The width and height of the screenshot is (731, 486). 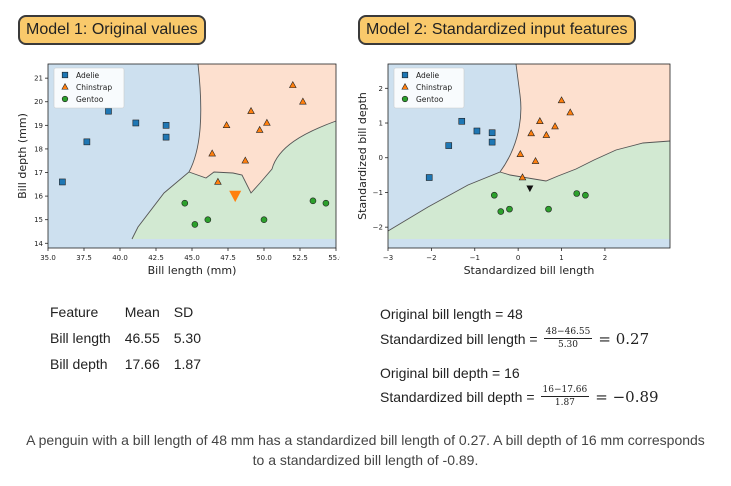 I want to click on y-tick-label: 16, so click(x=38, y=197).